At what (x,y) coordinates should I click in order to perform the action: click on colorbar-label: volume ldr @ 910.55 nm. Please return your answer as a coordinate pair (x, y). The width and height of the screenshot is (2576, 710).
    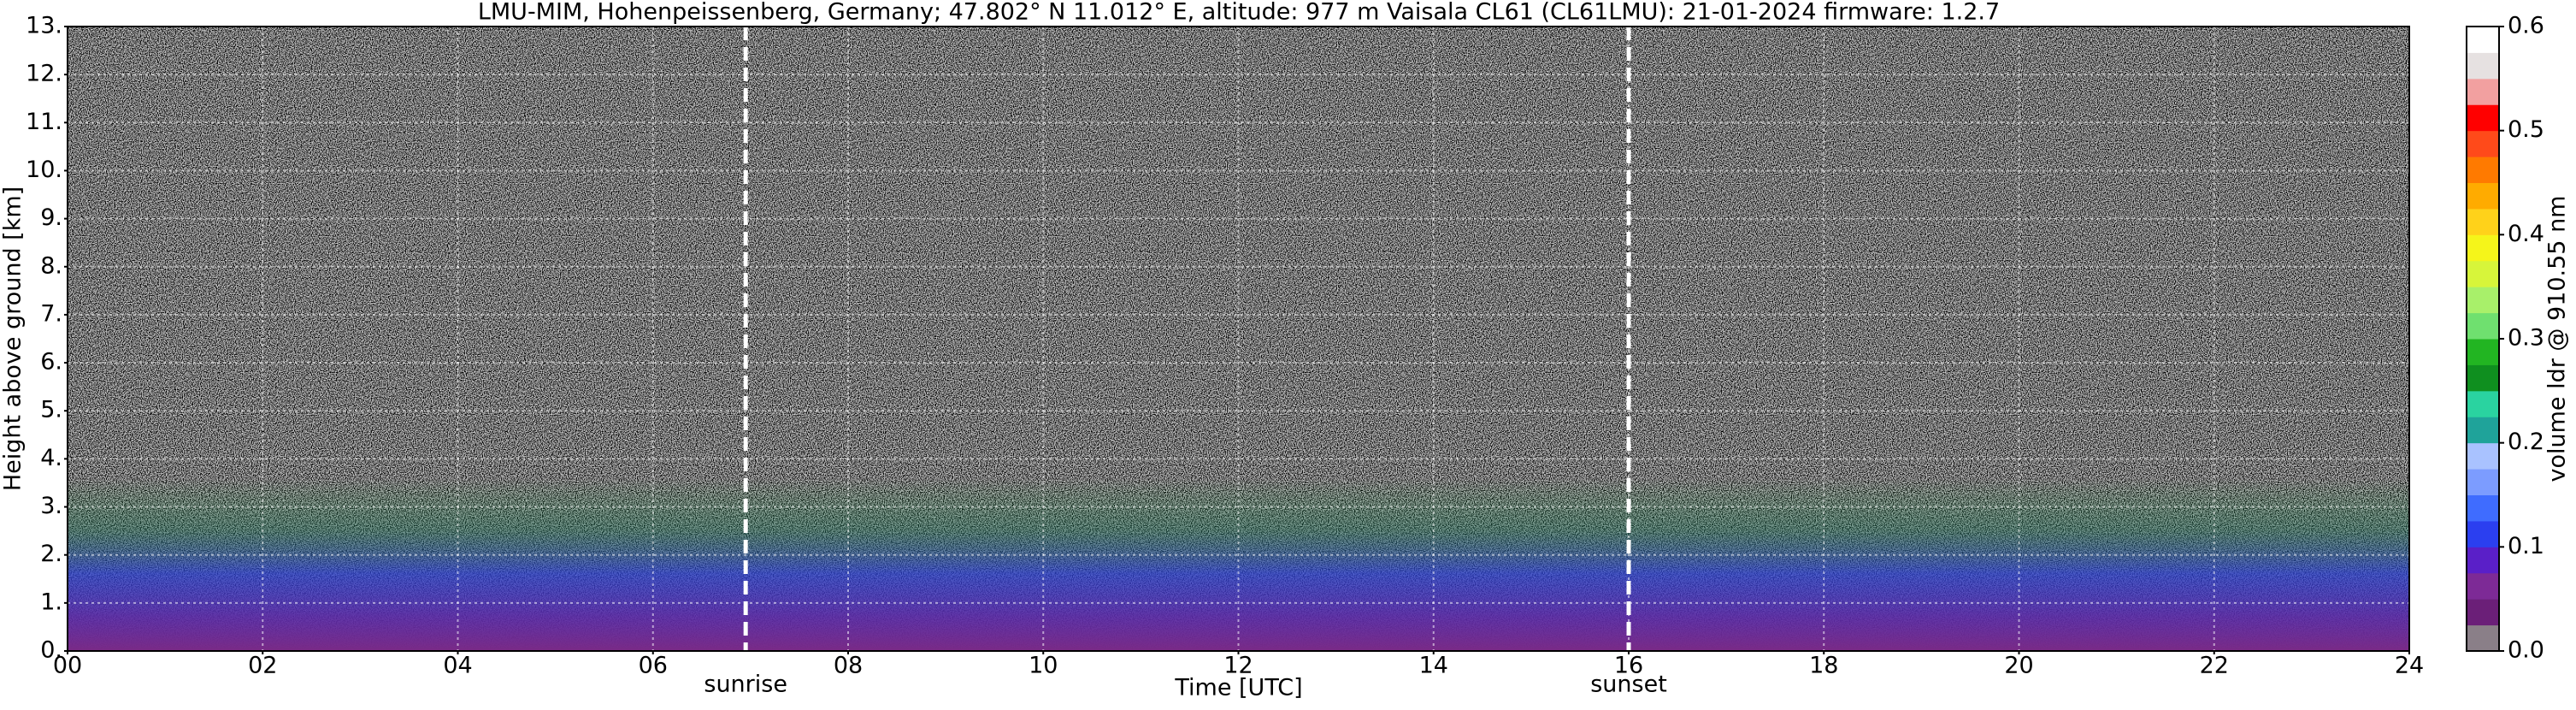
    Looking at the image, I should click on (2557, 339).